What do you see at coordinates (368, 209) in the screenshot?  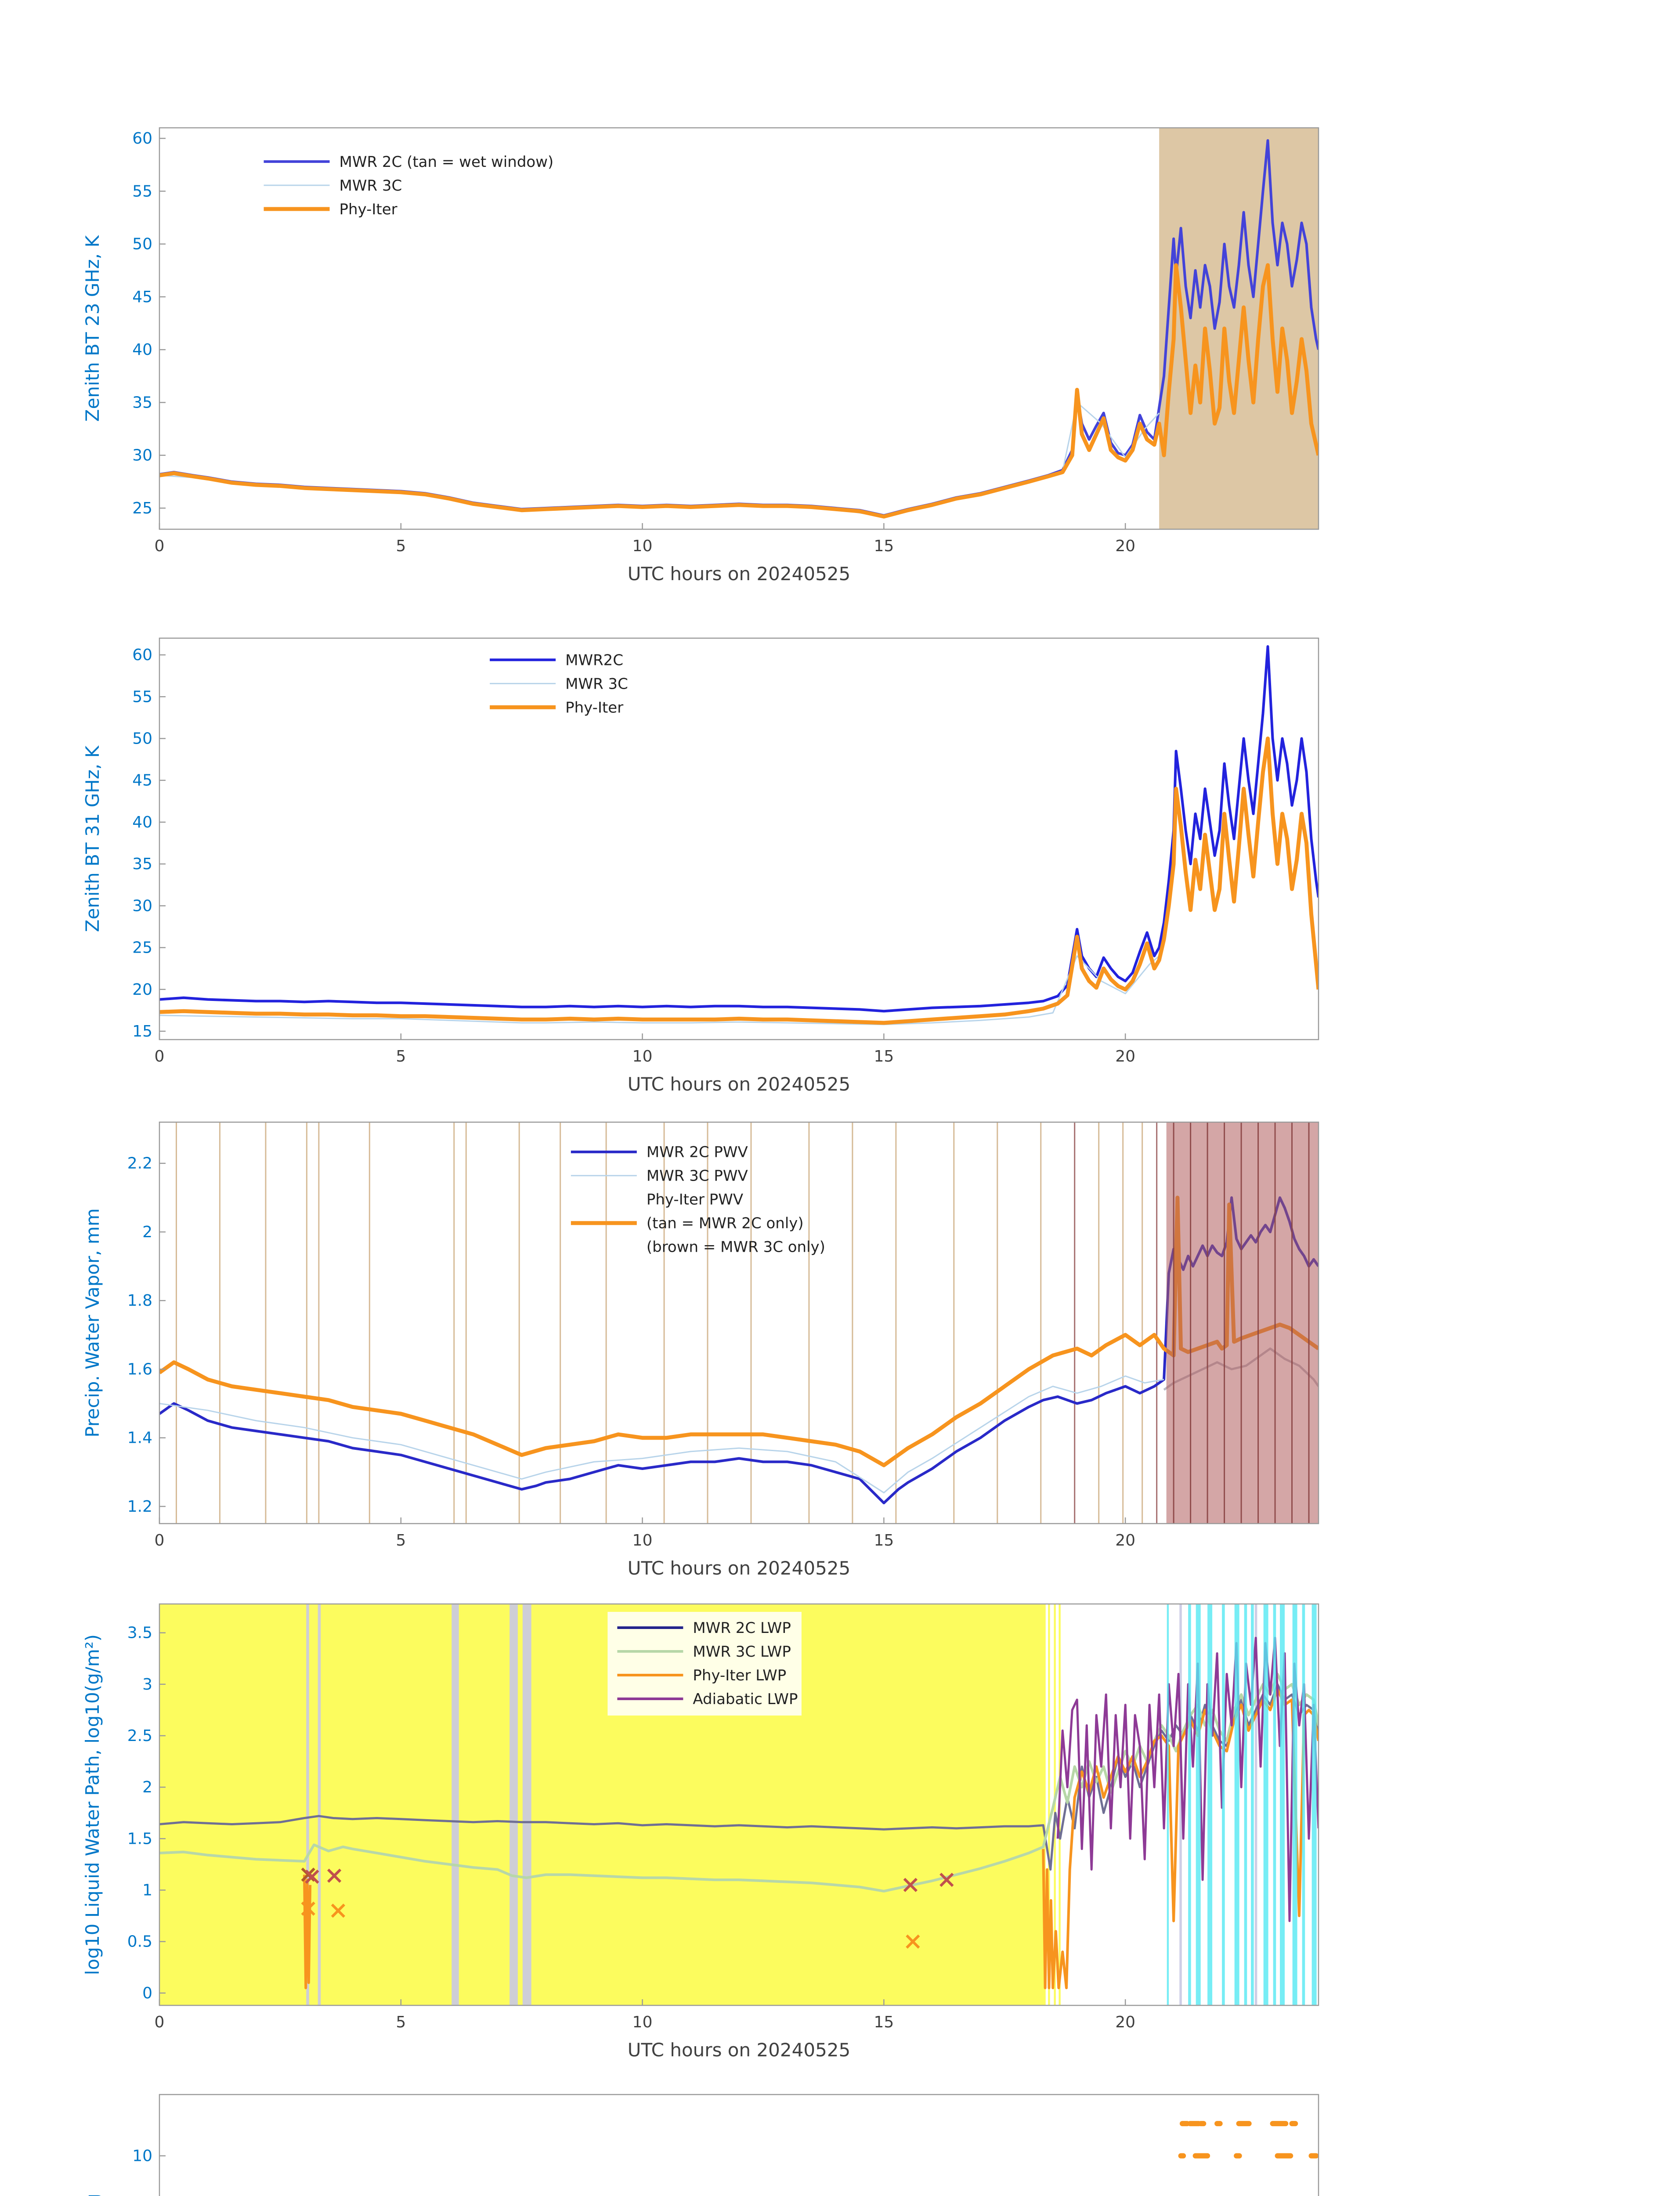 I see `legend-label-phy-iter: Phy-Iter` at bounding box center [368, 209].